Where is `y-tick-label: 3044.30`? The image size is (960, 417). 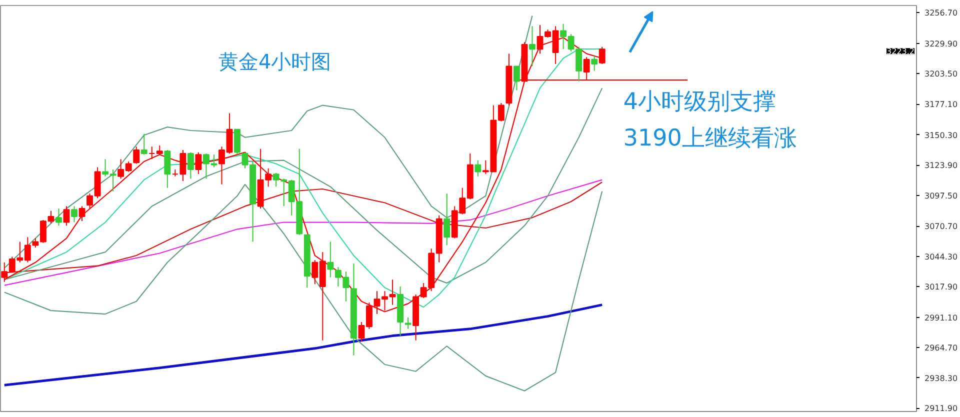
y-tick-label: 3044.30 is located at coordinates (941, 257).